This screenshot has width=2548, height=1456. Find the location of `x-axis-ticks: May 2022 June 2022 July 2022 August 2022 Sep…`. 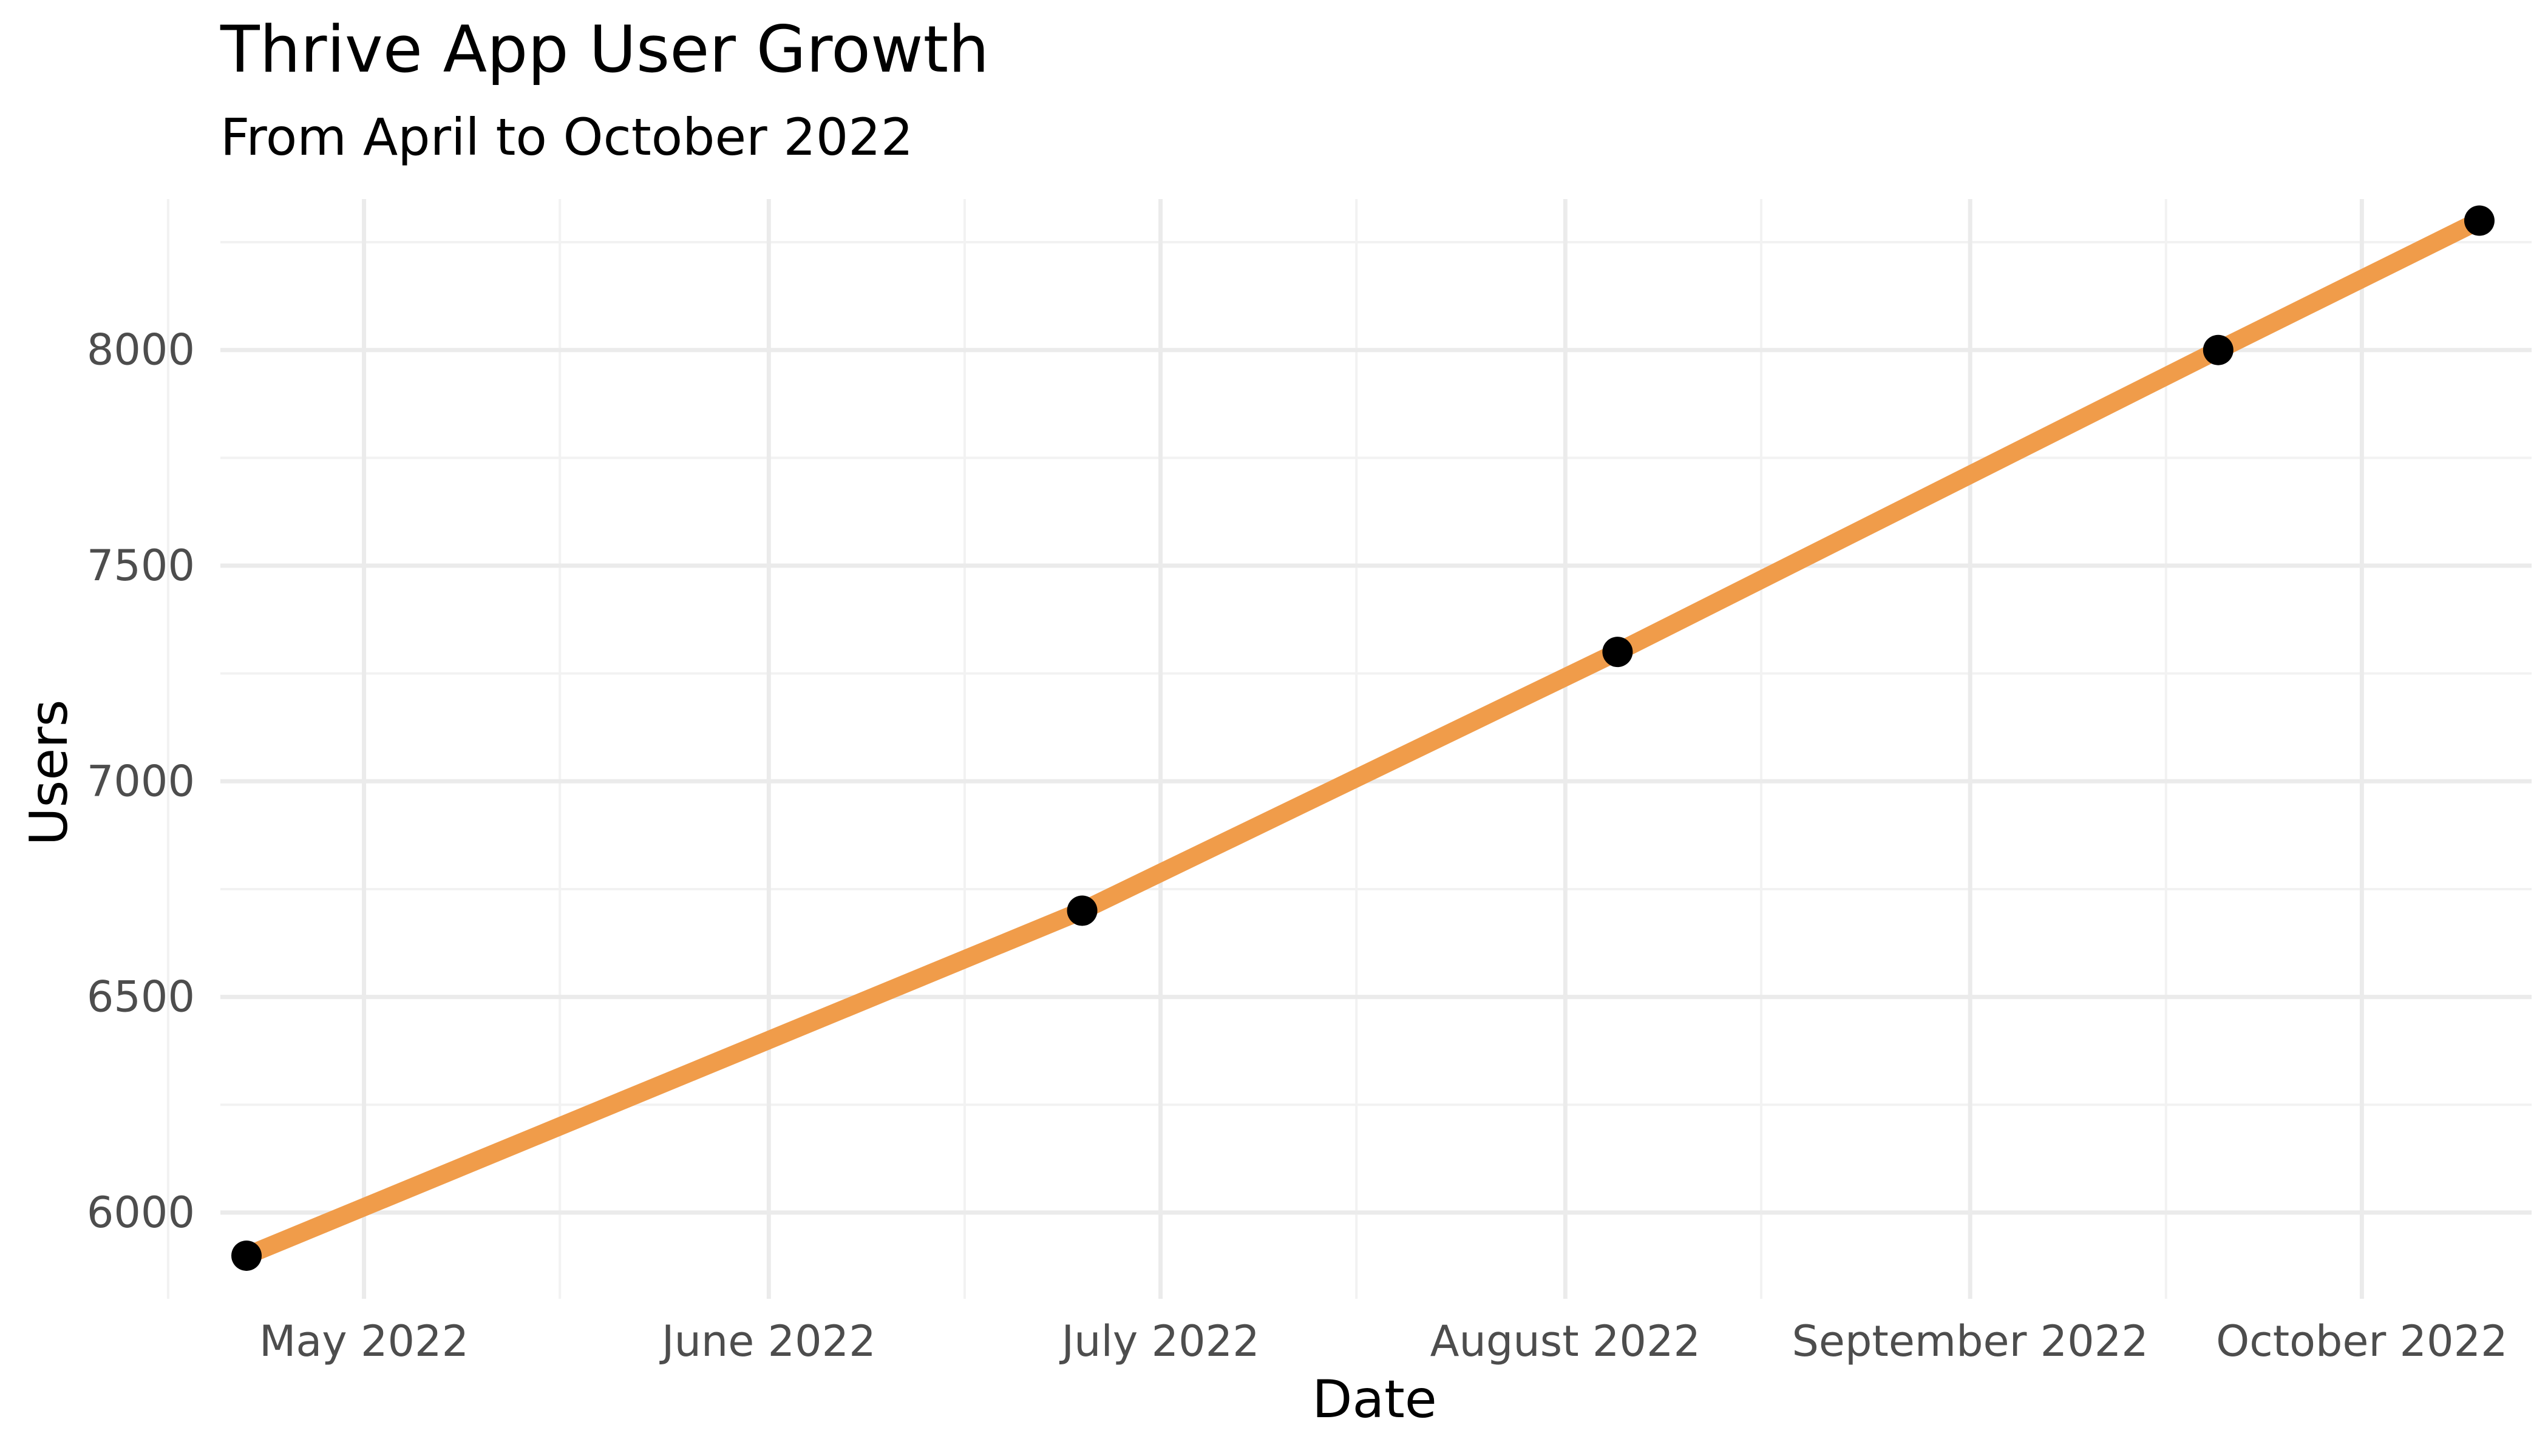

x-axis-ticks: May 2022 June 2022 July 2022 August 2022 Sep… is located at coordinates (1383, 1341).